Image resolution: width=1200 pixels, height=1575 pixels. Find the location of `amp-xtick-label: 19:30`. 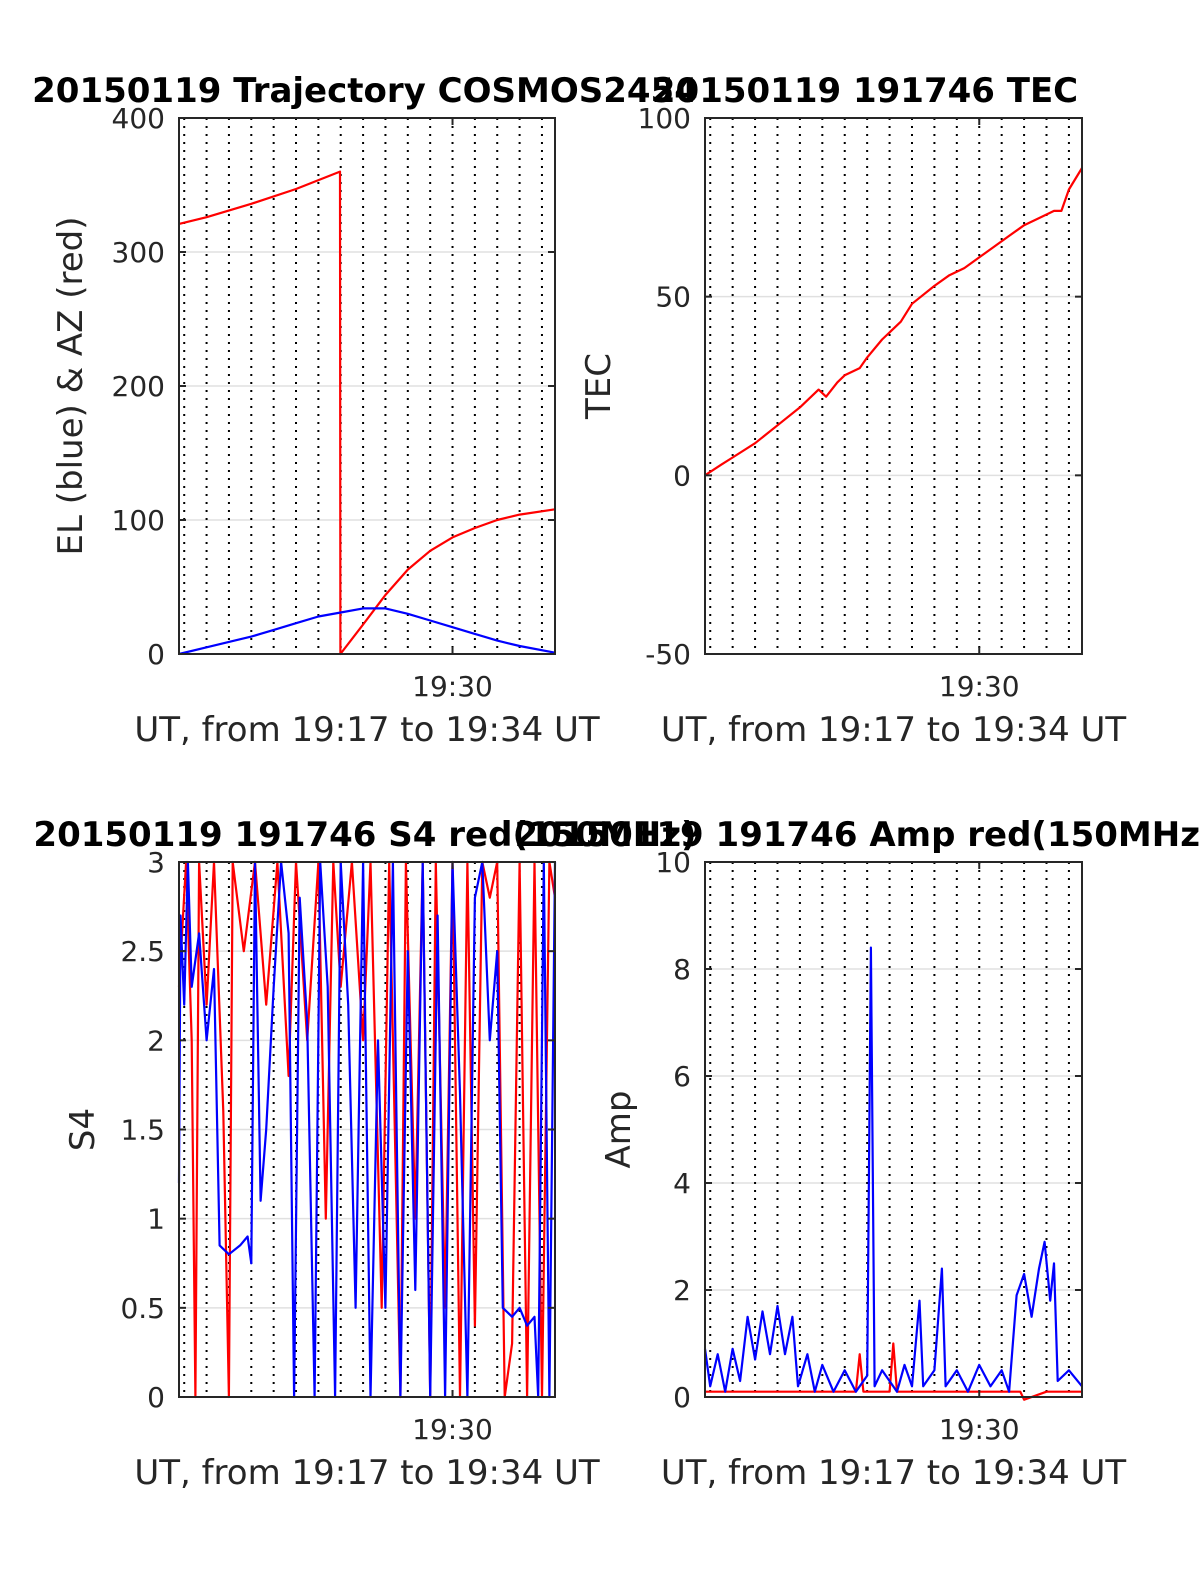

amp-xtick-label: 19:30 is located at coordinates (979, 1429).